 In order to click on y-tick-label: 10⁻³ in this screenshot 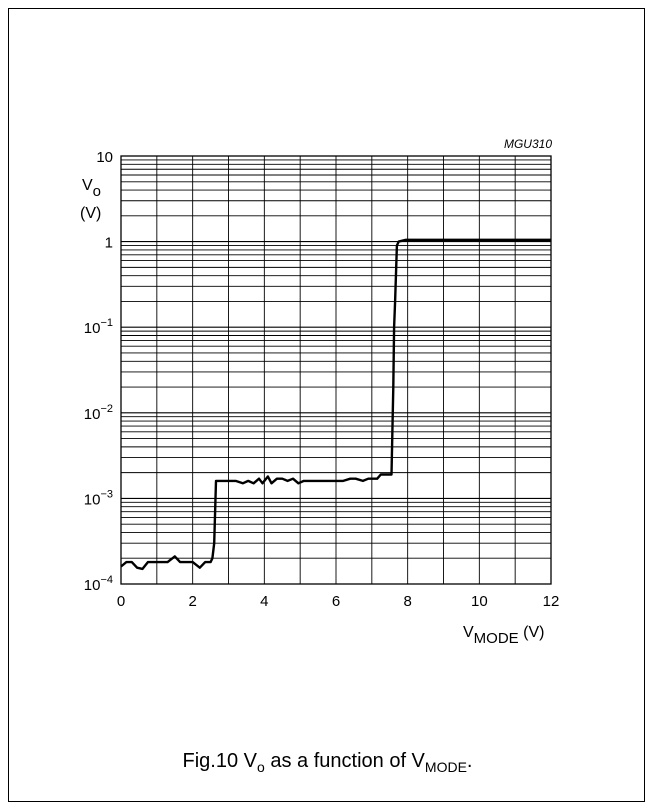, I will do `click(98, 498)`.